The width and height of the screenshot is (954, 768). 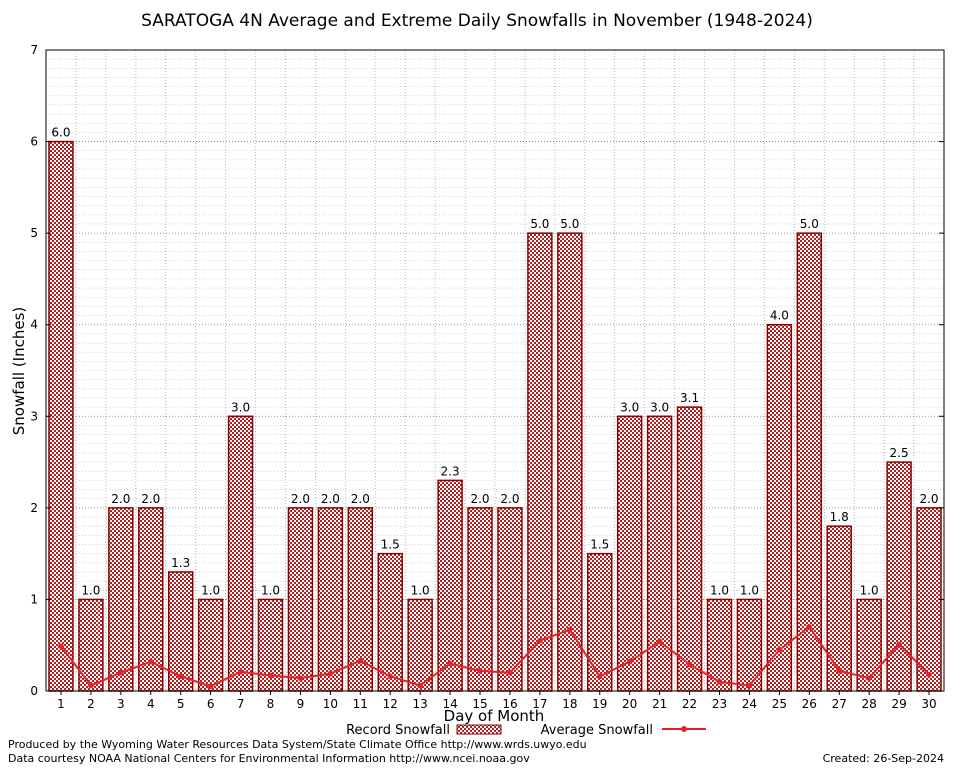 What do you see at coordinates (479, 729) in the screenshot?
I see `legend-record-swatch` at bounding box center [479, 729].